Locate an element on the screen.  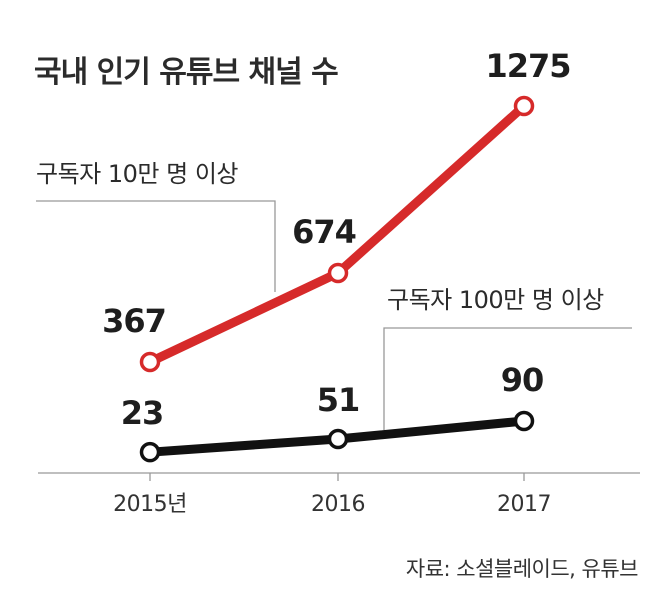
x-tick-label: 2017 is located at coordinates (524, 504).